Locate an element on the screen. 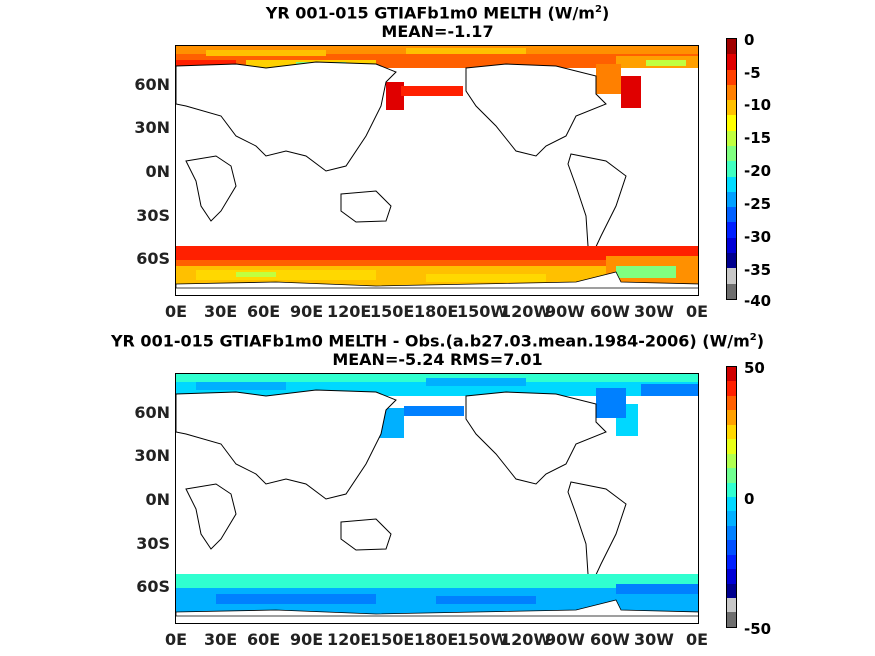  panel1-cb-label-40: -40 is located at coordinates (758, 301).